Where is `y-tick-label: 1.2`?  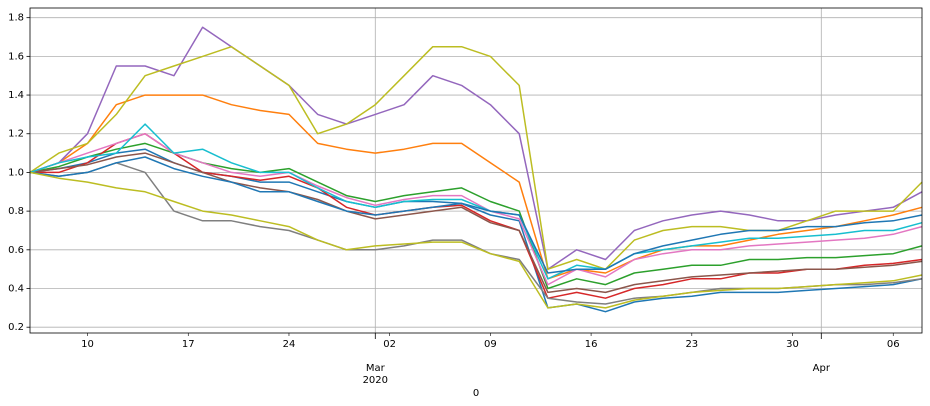
y-tick-label: 1.2 is located at coordinates (16, 134).